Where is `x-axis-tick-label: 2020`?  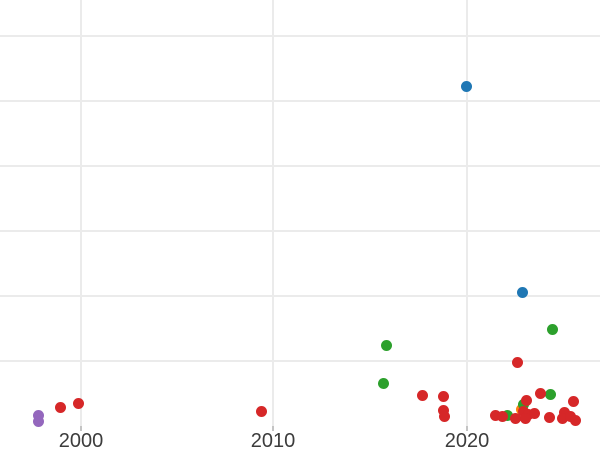
x-axis-tick-label: 2020 is located at coordinates (467, 440).